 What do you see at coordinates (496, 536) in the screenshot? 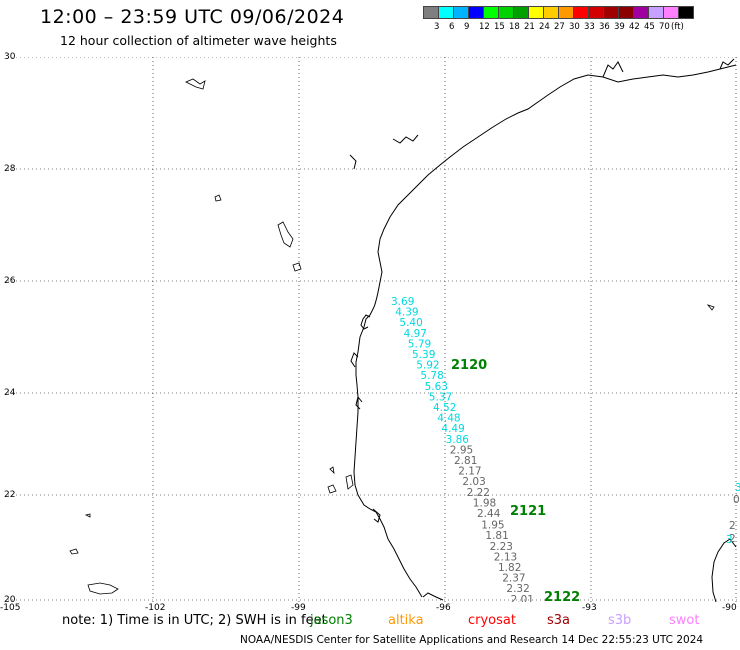
I see `swh-value: 1.81` at bounding box center [496, 536].